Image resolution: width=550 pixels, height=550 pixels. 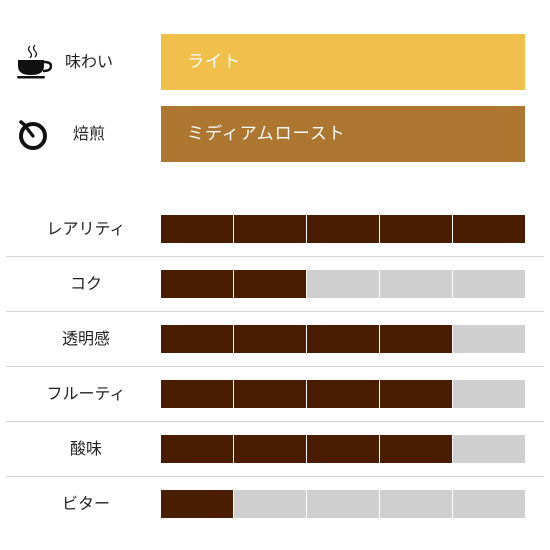 What do you see at coordinates (34, 62) in the screenshot?
I see `coffee-cup-icon` at bounding box center [34, 62].